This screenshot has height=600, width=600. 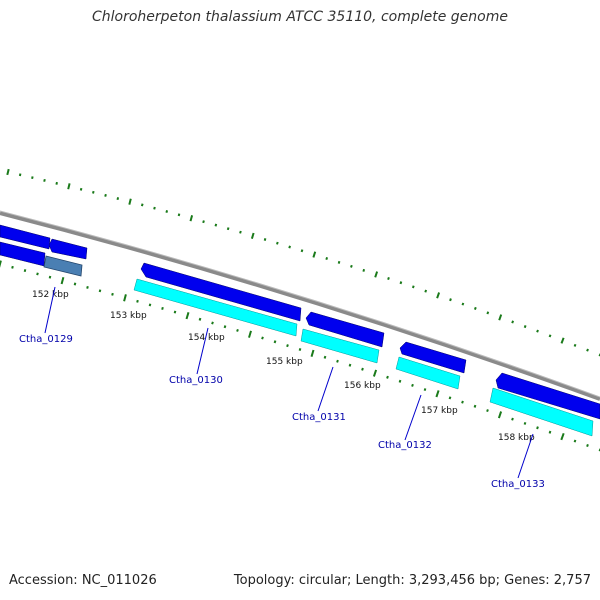 What do you see at coordinates (63, 266) in the screenshot?
I see `selected-gene-block` at bounding box center [63, 266].